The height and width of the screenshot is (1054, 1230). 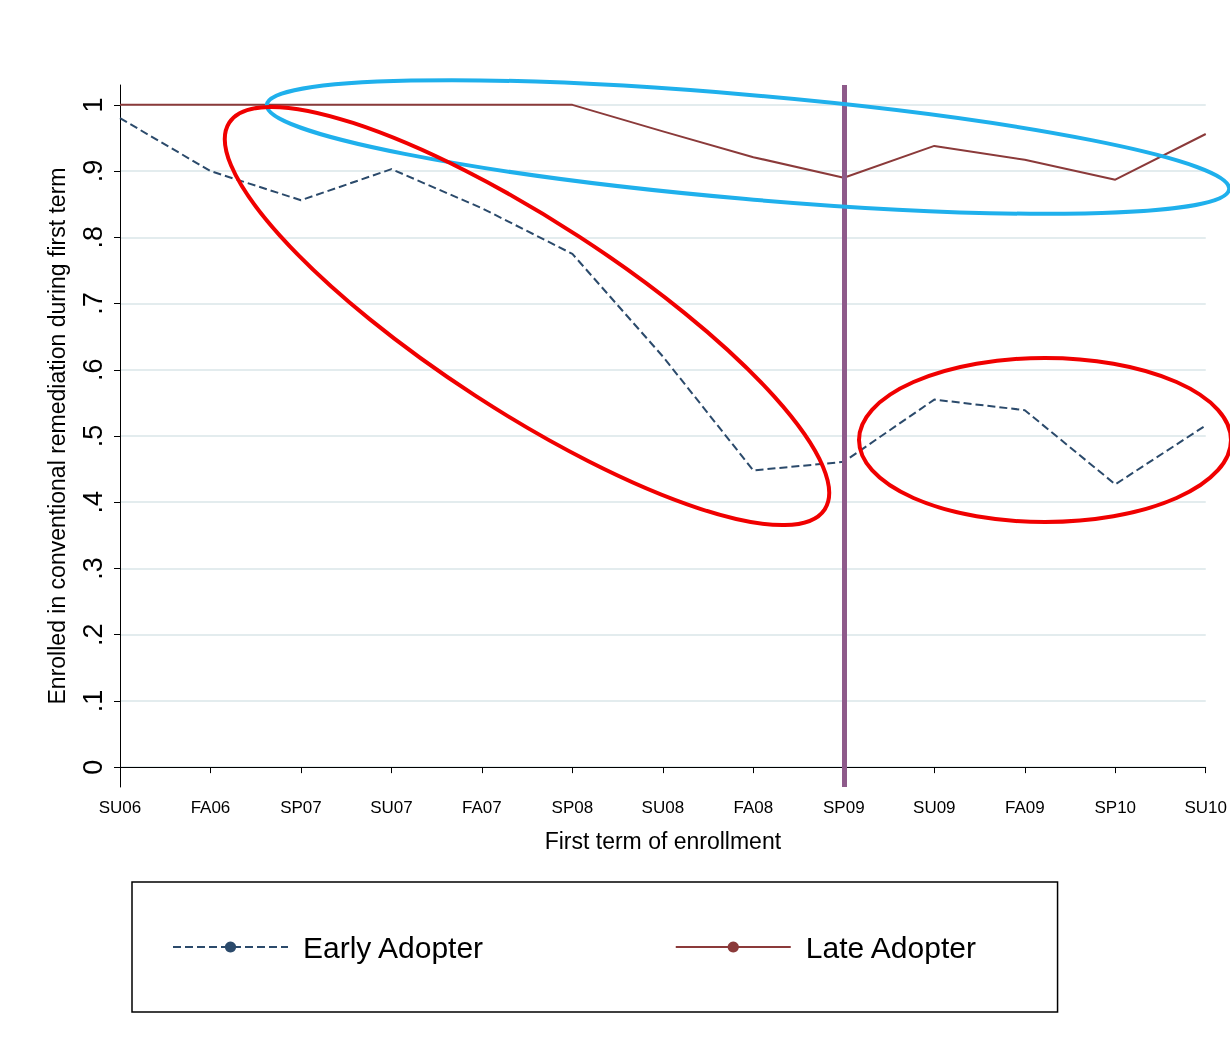 I want to click on x-tick-label: SP08, so click(x=572, y=807).